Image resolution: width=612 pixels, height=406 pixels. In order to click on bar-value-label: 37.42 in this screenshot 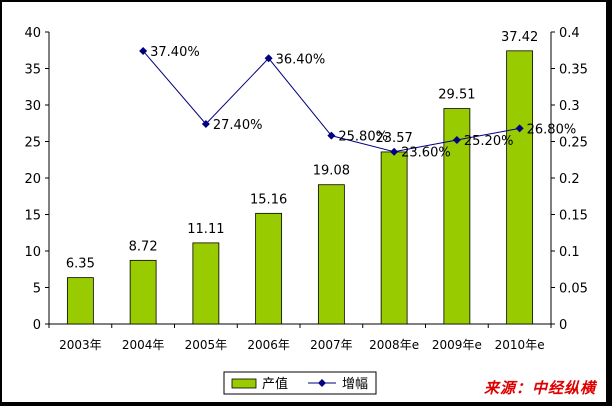, I will do `click(519, 37)`.